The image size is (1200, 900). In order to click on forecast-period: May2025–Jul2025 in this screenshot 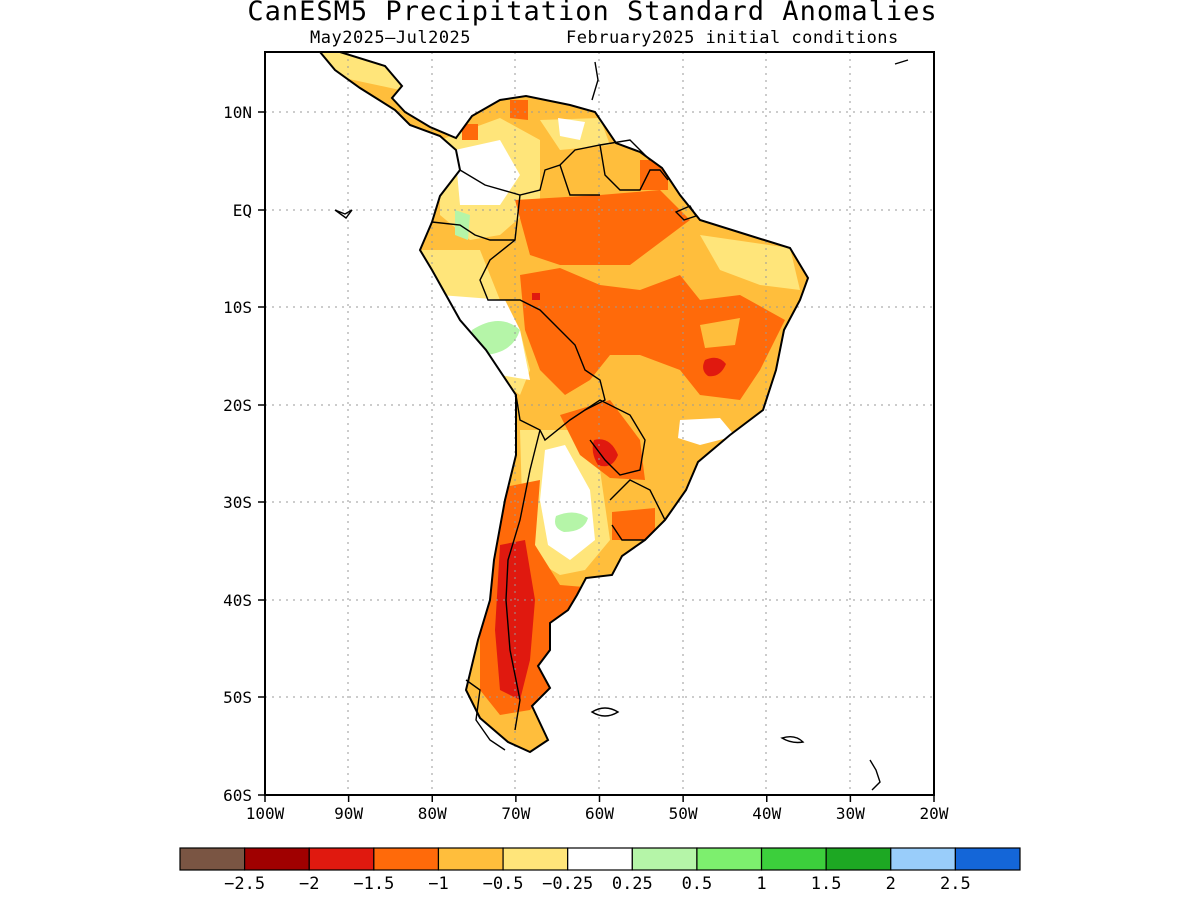, I will do `click(391, 38)`.